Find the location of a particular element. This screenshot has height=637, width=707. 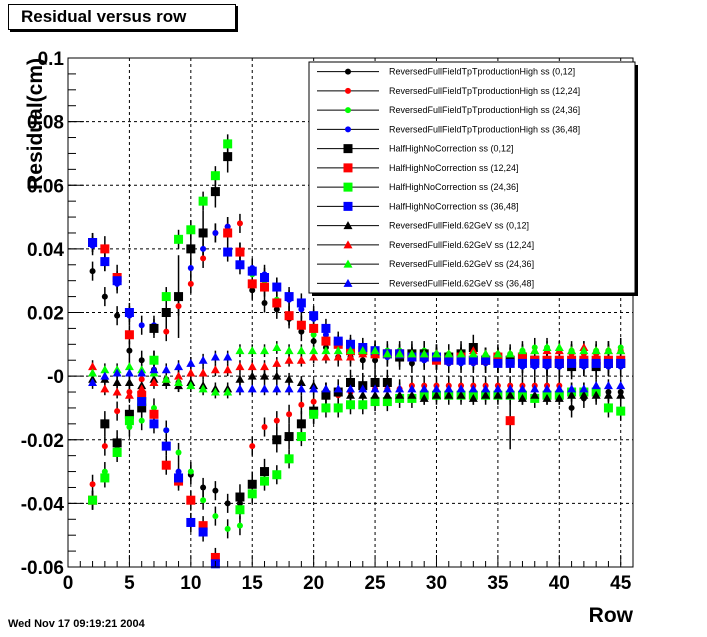

x-tick-label: 20 is located at coordinates (313, 583).